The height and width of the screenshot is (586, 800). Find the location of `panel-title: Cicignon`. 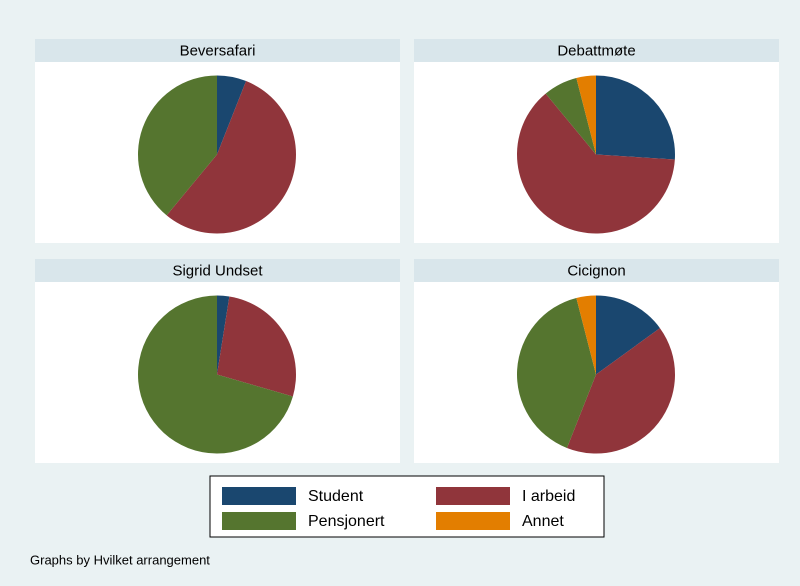

panel-title: Cicignon is located at coordinates (596, 270).